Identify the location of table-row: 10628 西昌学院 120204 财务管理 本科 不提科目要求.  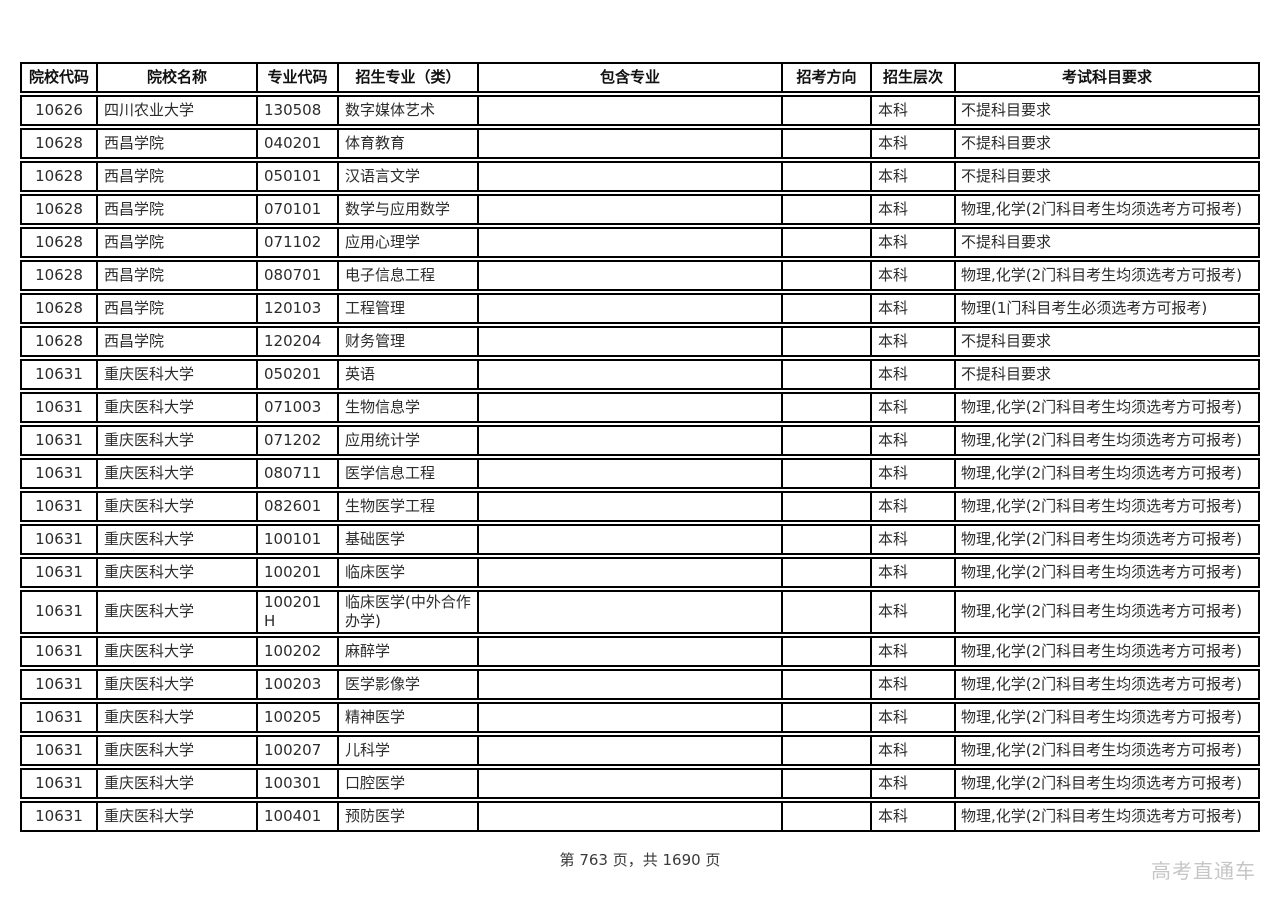
(640, 341).